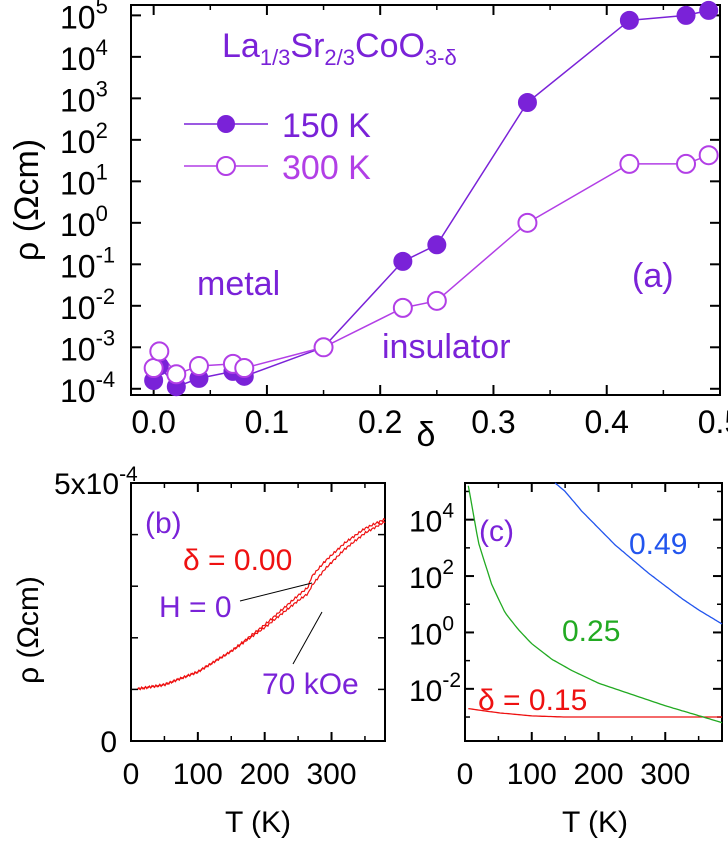  What do you see at coordinates (226, 166) in the screenshot?
I see `legend-marker-300k` at bounding box center [226, 166].